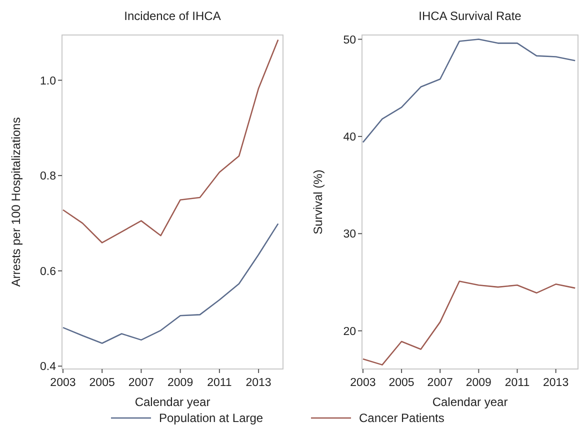 The height and width of the screenshot is (431, 583). Describe the element at coordinates (349, 332) in the screenshot. I see `y-tick-label: 20` at that location.